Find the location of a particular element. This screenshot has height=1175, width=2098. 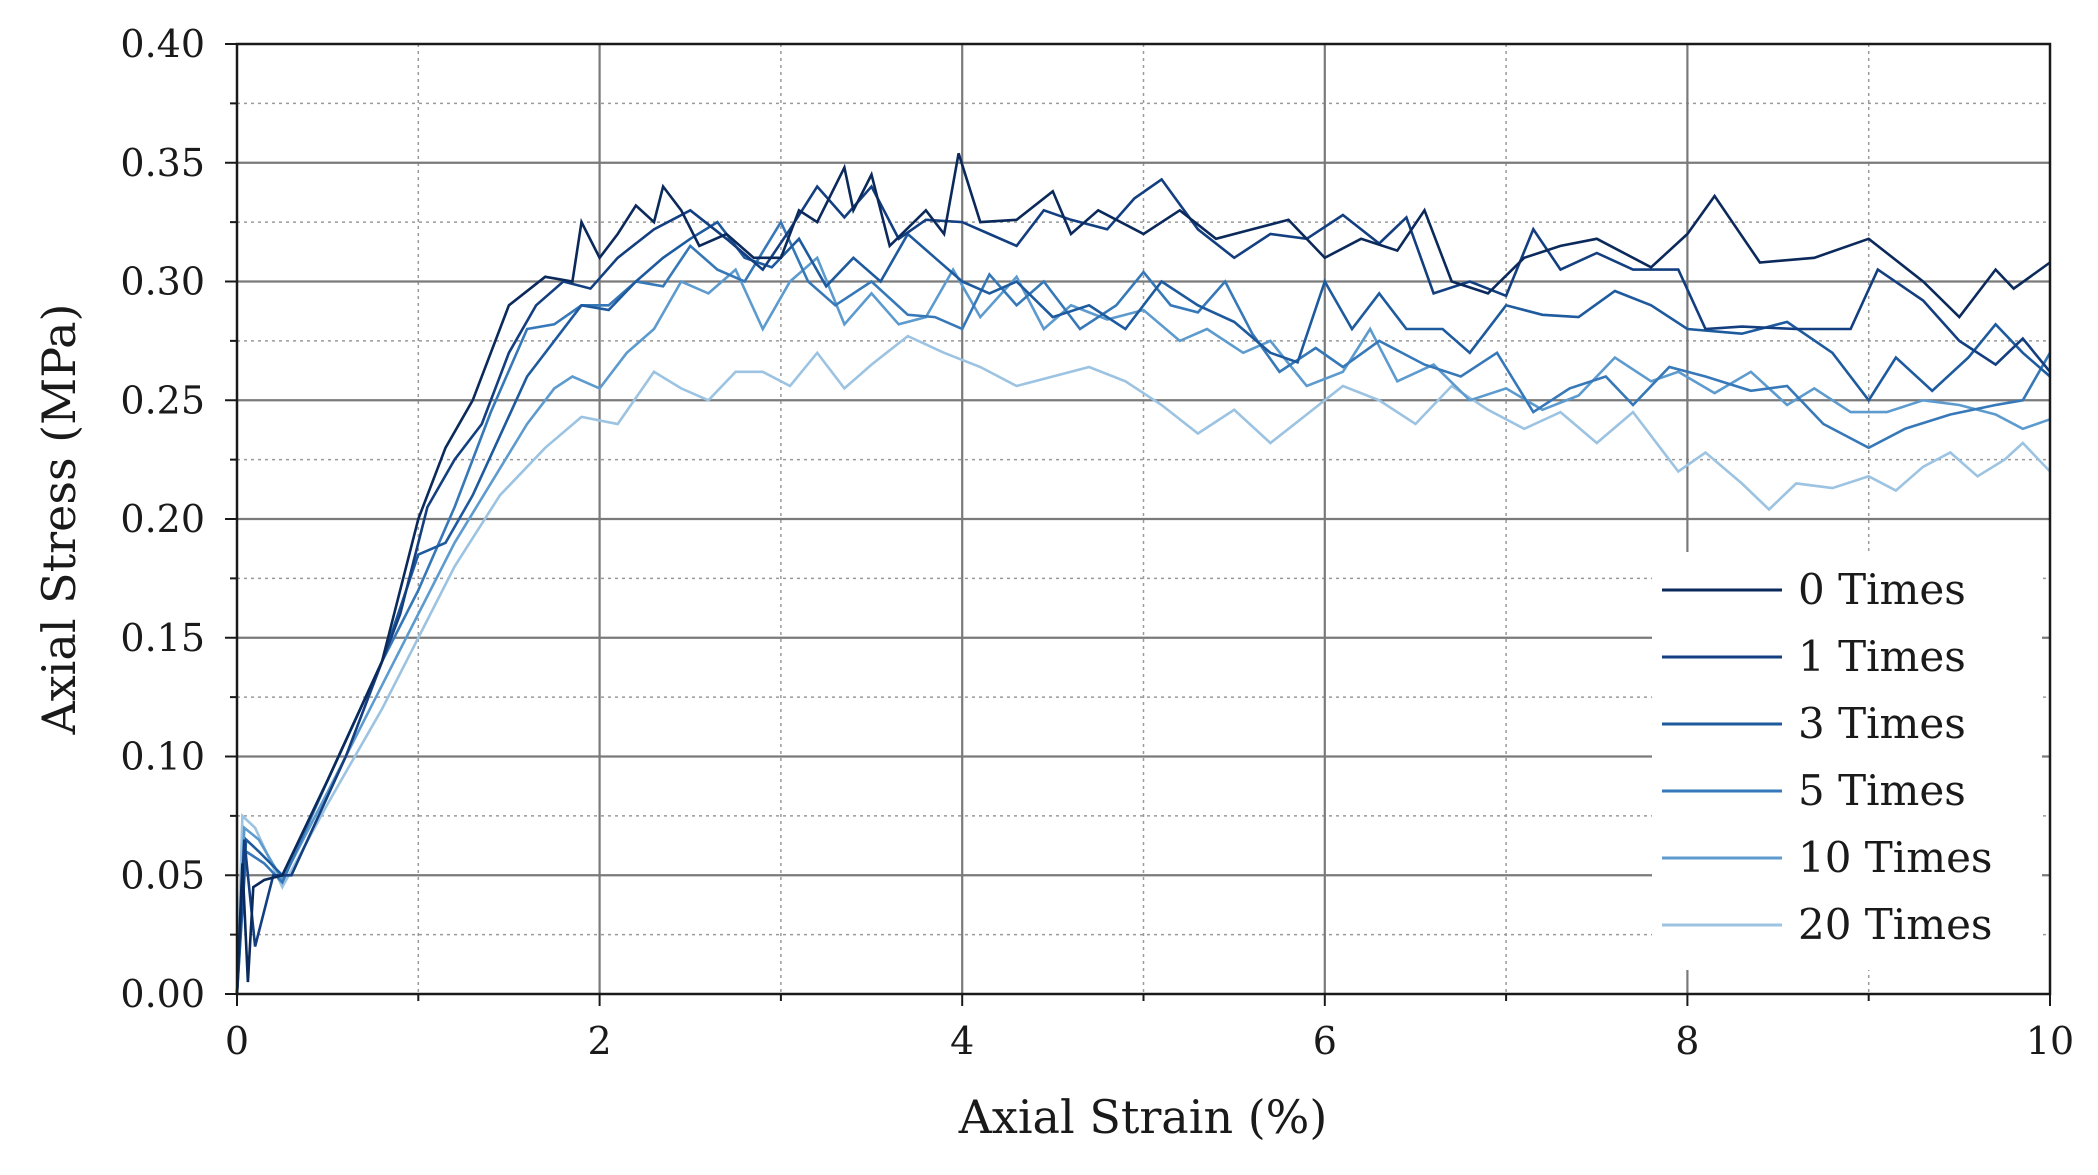

x-tick-label: 2 is located at coordinates (600, 1041).